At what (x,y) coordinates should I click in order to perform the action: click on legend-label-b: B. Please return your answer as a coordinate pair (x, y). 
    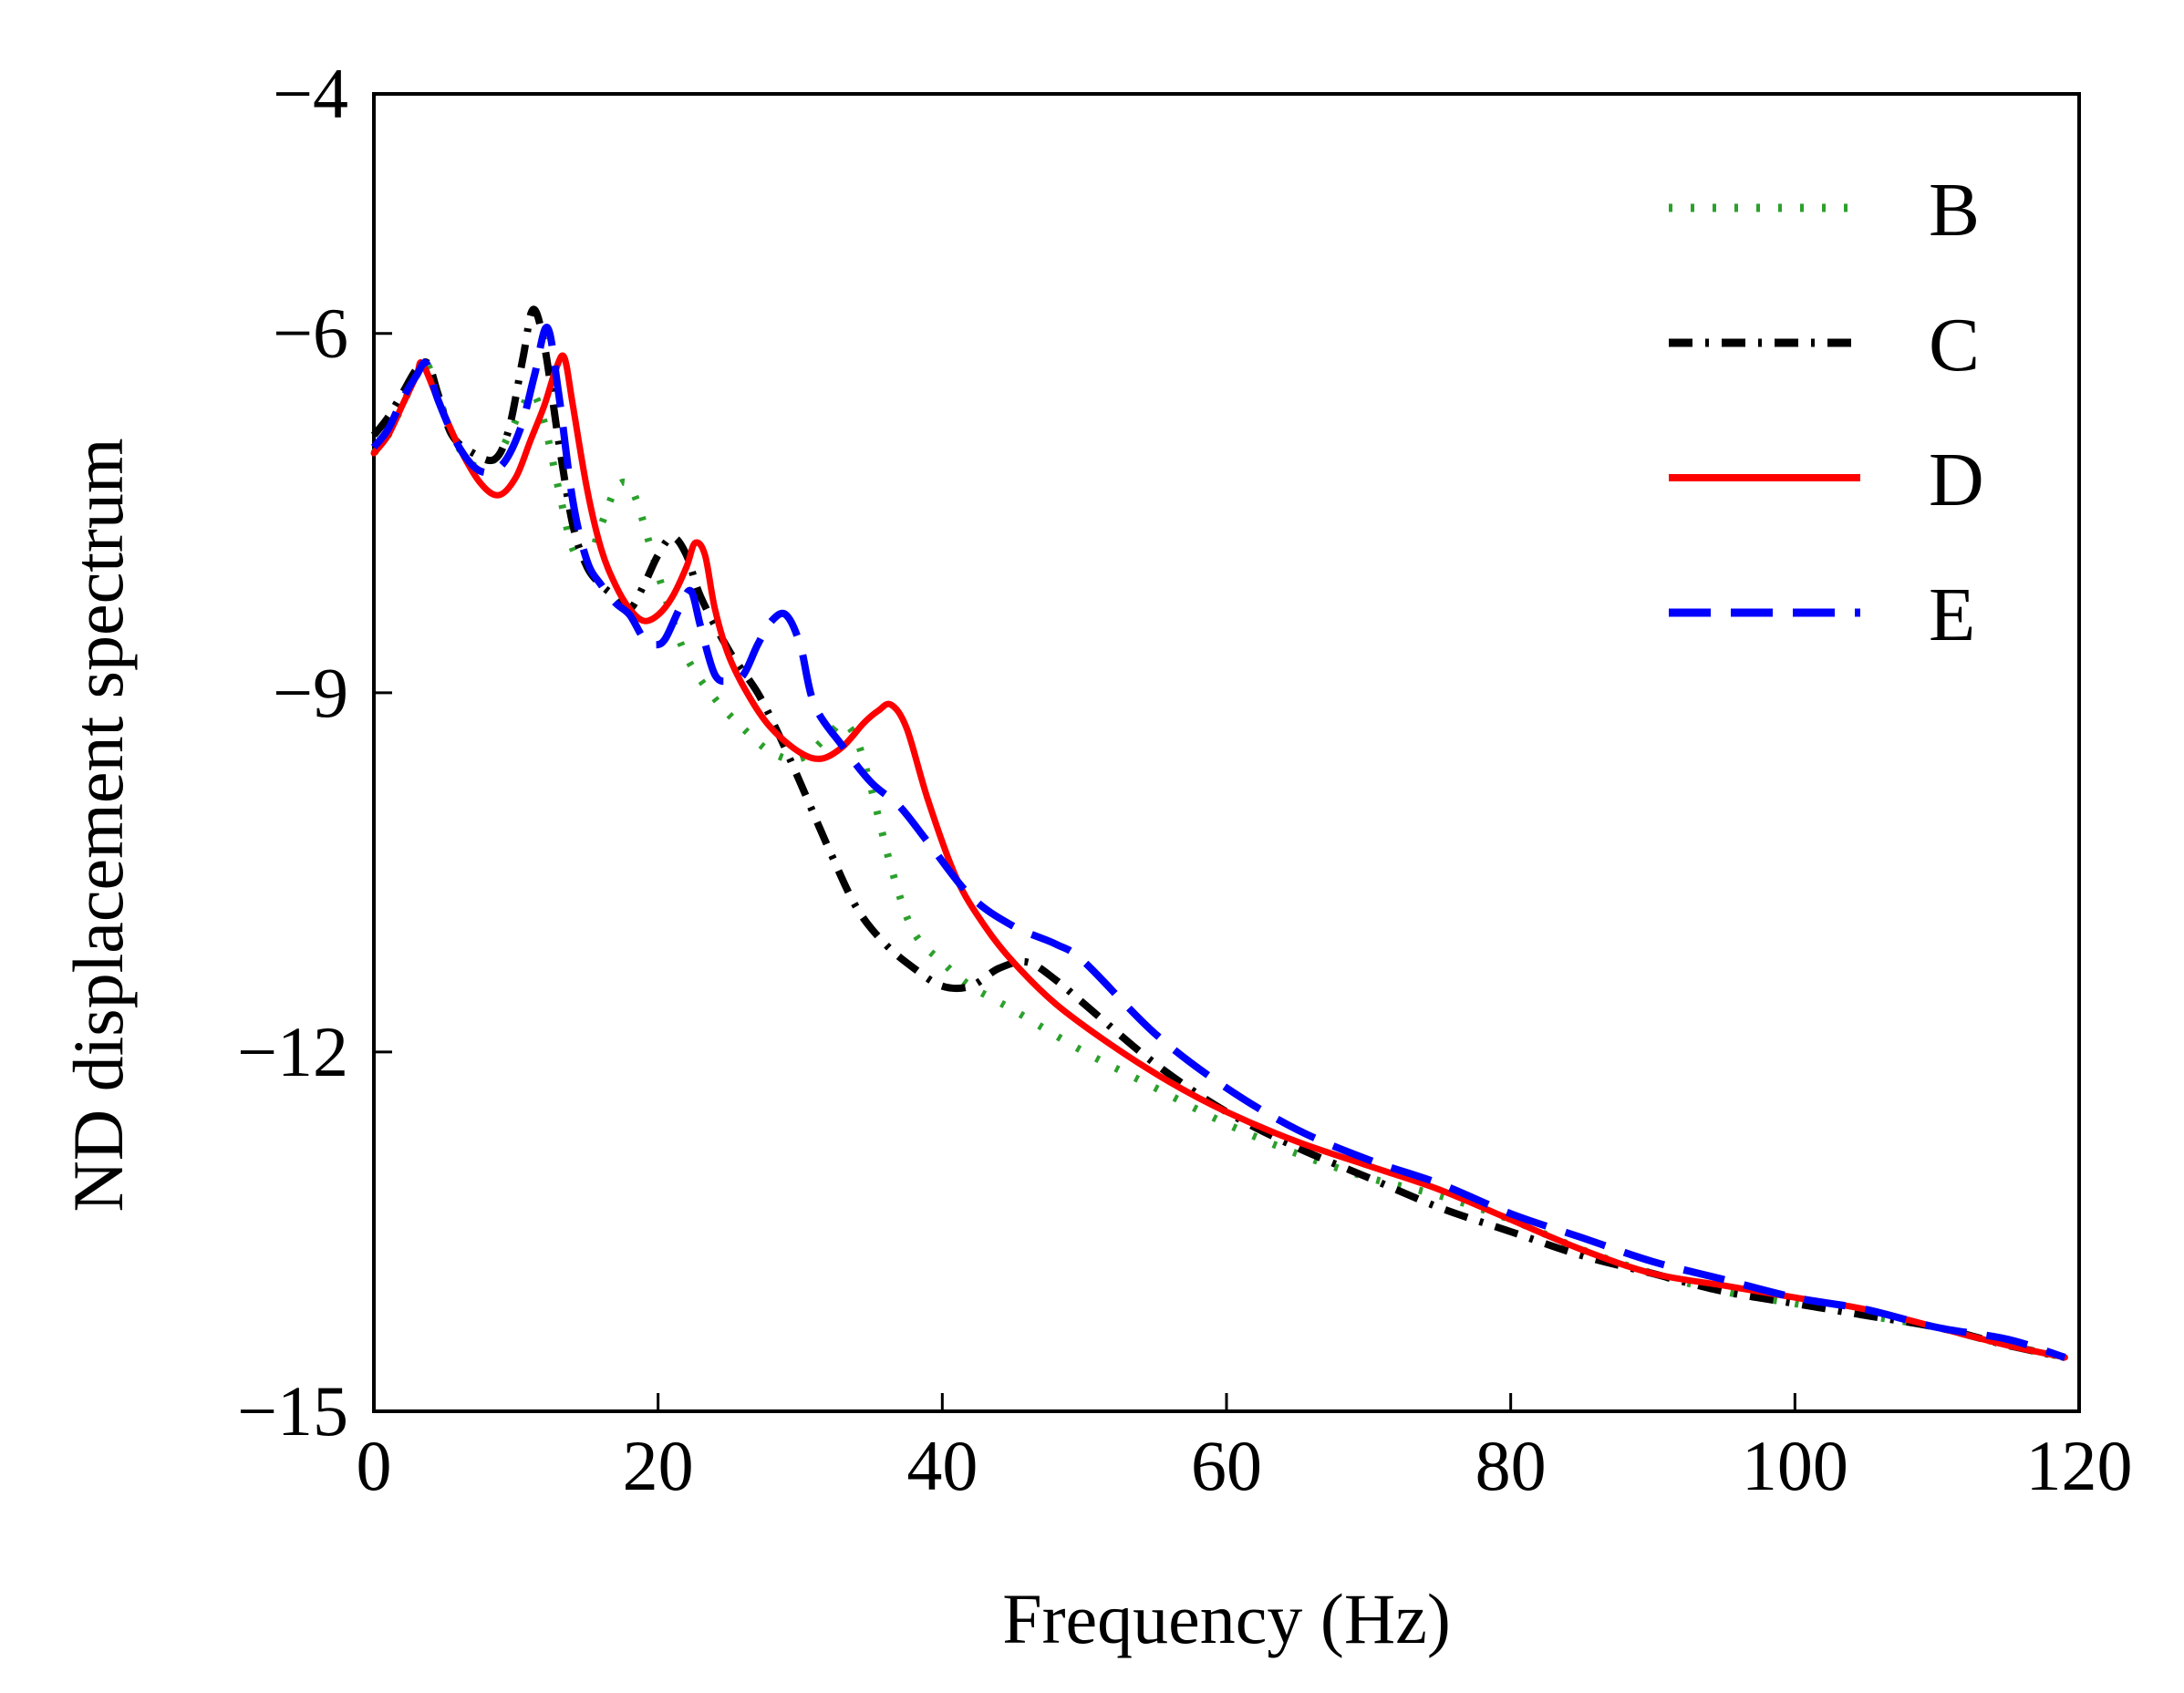
    Looking at the image, I should click on (1955, 211).